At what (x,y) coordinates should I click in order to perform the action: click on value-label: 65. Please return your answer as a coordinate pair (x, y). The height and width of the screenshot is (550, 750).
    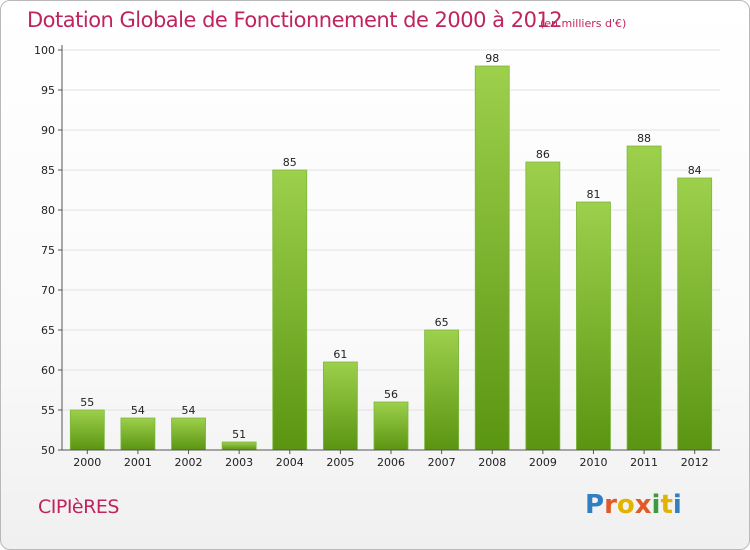
    Looking at the image, I should click on (442, 322).